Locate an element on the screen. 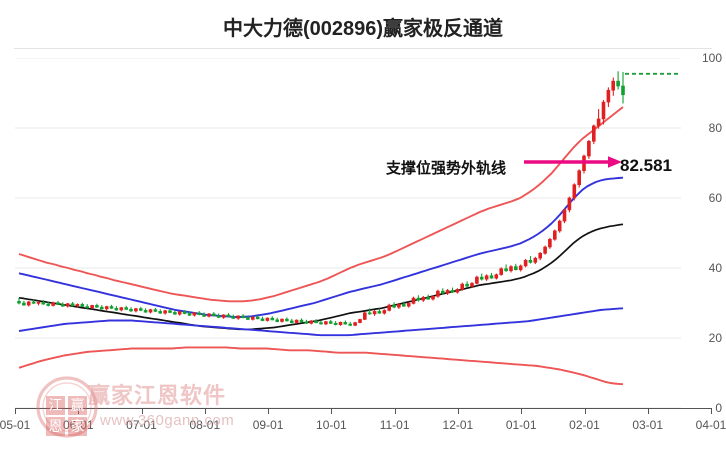  x-axis-tick-label: 04-01 is located at coordinates (710, 425).